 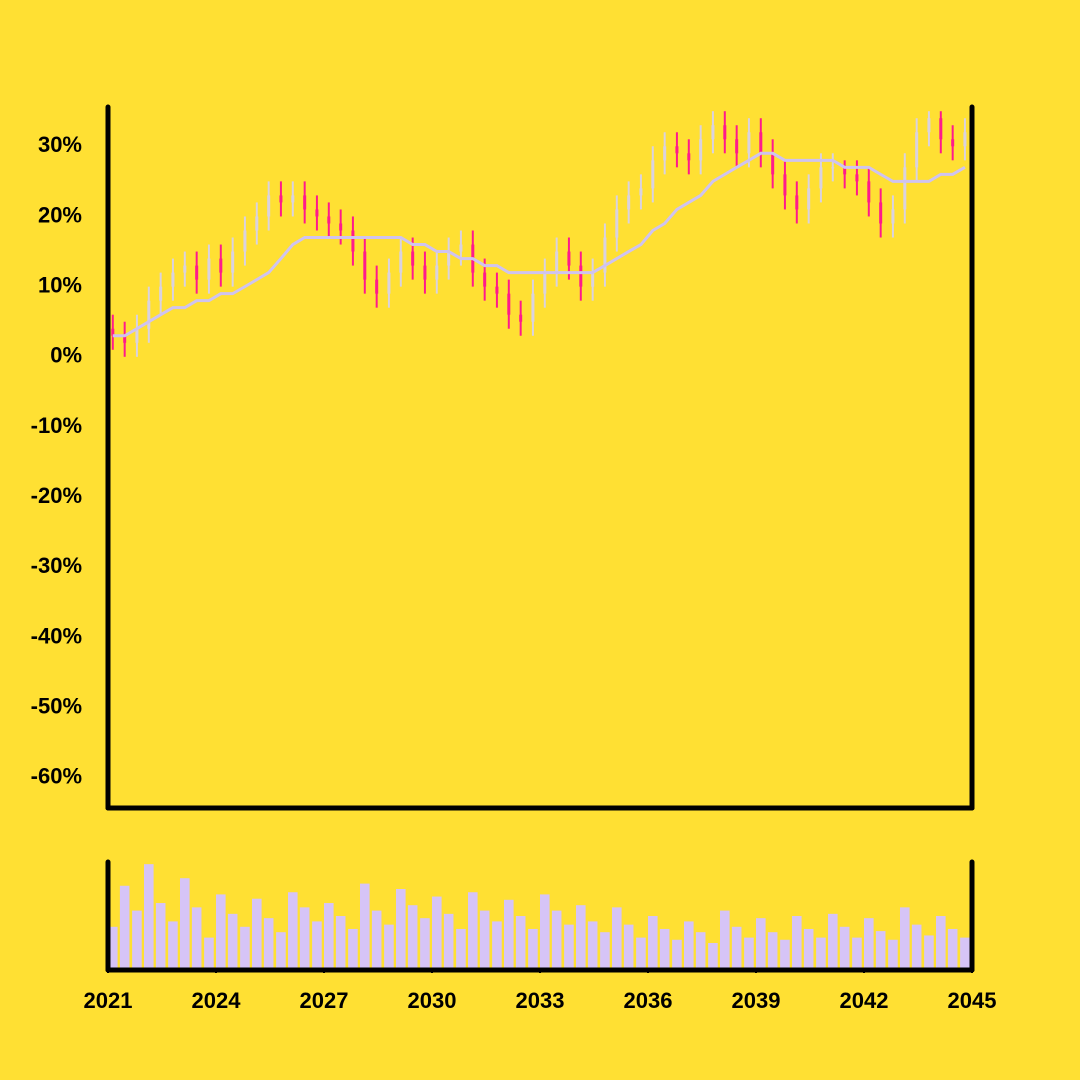 I want to click on y-tick-label: 0%, so click(x=66, y=355).